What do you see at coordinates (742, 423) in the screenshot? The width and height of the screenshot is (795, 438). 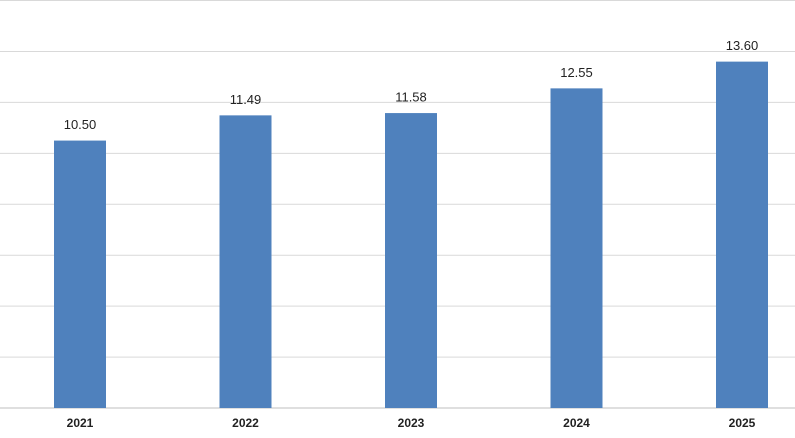 I see `x-tick-label: 2025` at bounding box center [742, 423].